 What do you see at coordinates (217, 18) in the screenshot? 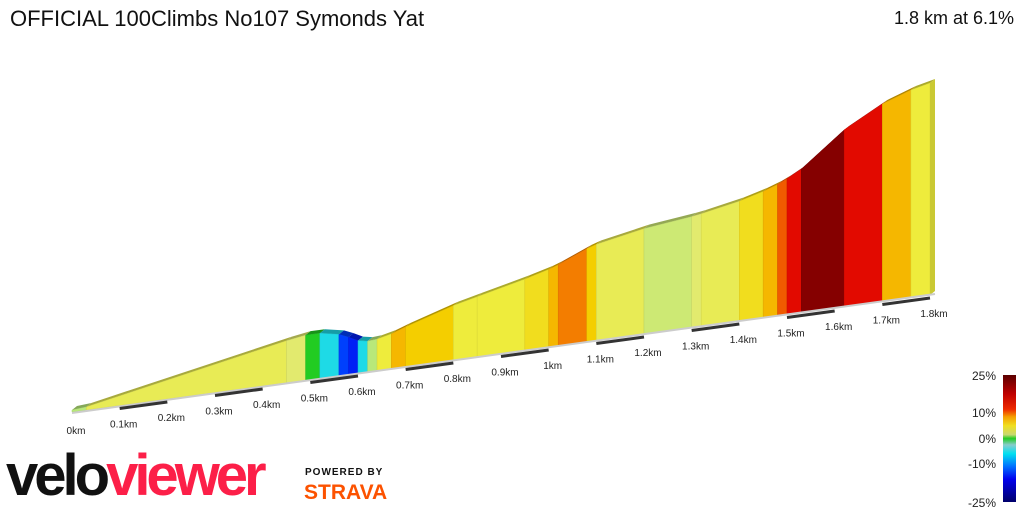
I see `page-title: OFFICIAL 100Climbs No107 Symonds Yat` at bounding box center [217, 18].